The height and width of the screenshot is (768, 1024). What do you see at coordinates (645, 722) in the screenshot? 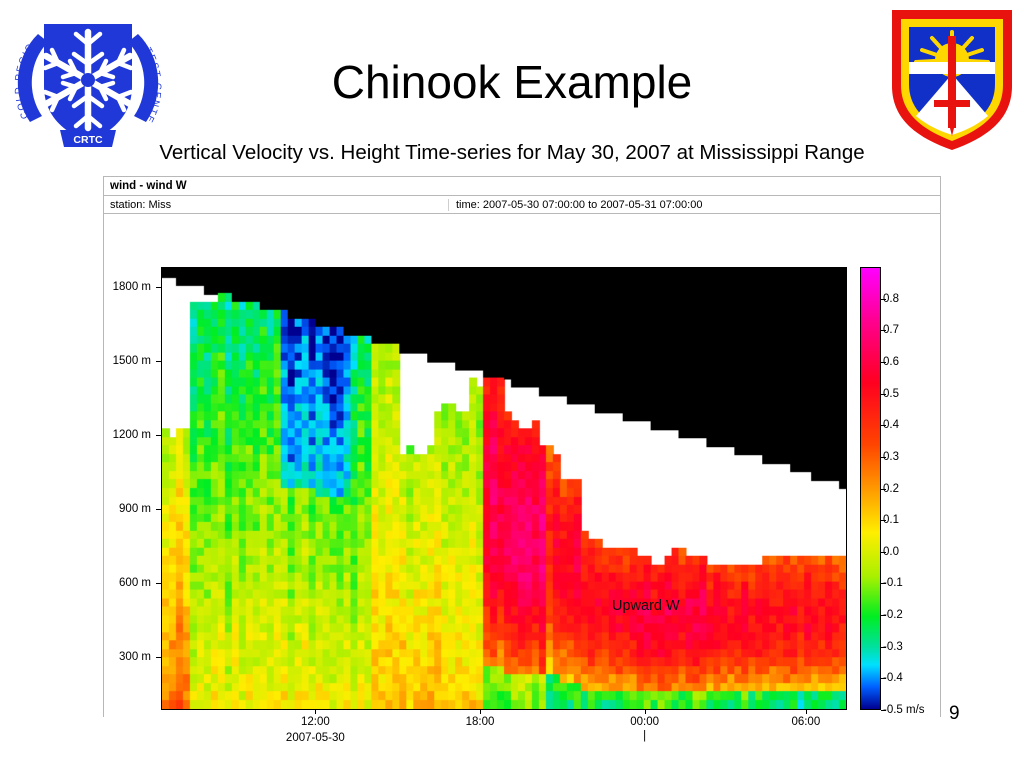
I see `x-tick-label: 00:00` at bounding box center [645, 722].